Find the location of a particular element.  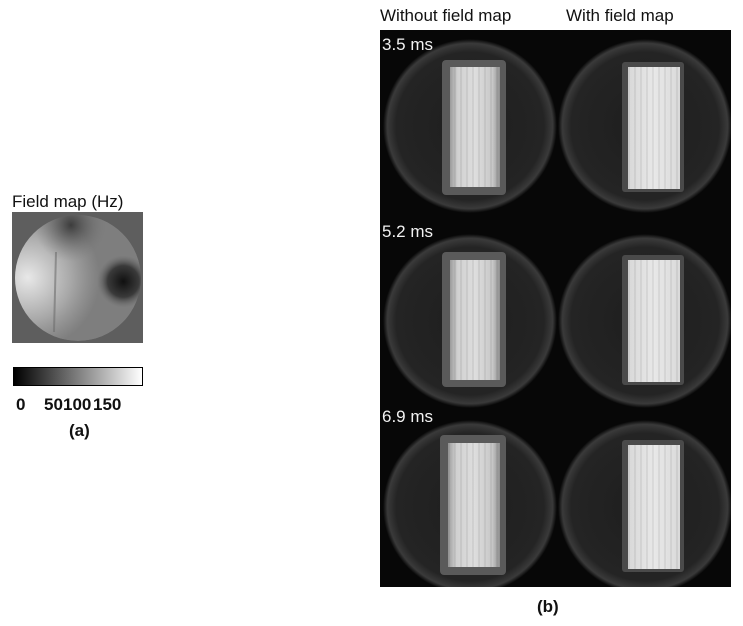

echo-time-label-row-3: 6.9 ms is located at coordinates (408, 416).